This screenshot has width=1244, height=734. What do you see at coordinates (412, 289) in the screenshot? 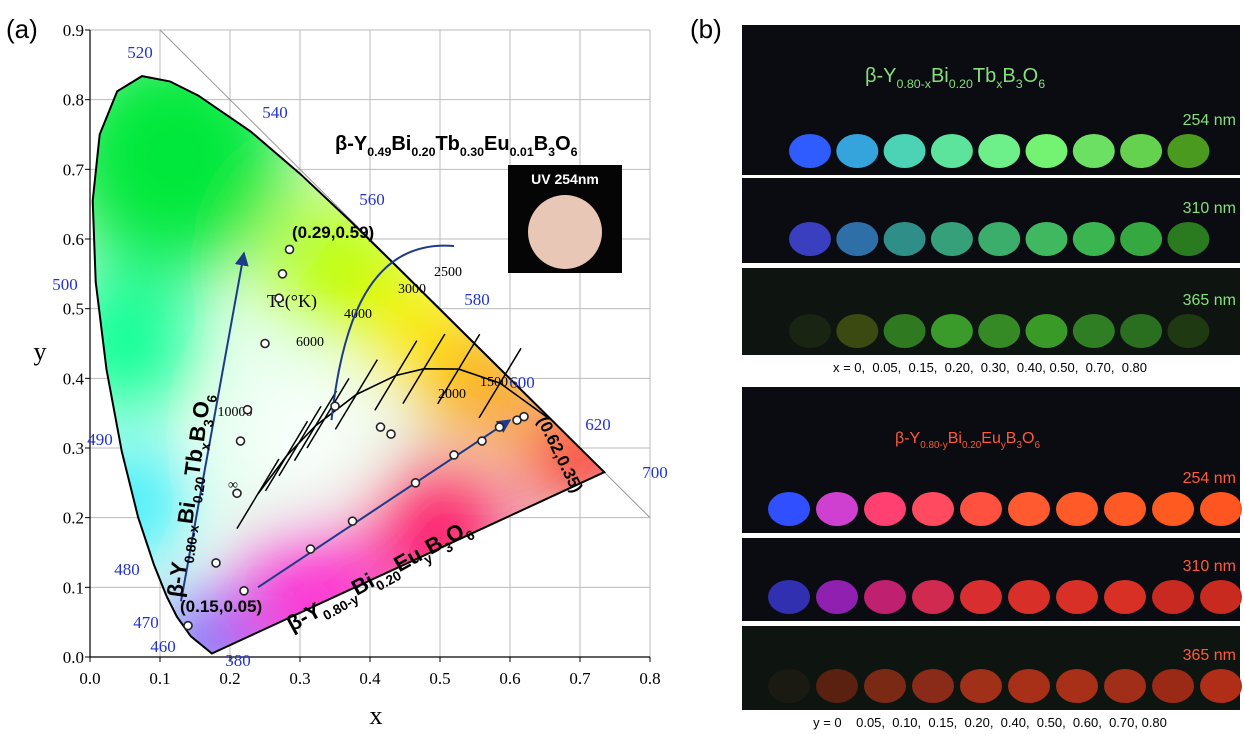
I see `temperature-label: 3000` at bounding box center [412, 289].